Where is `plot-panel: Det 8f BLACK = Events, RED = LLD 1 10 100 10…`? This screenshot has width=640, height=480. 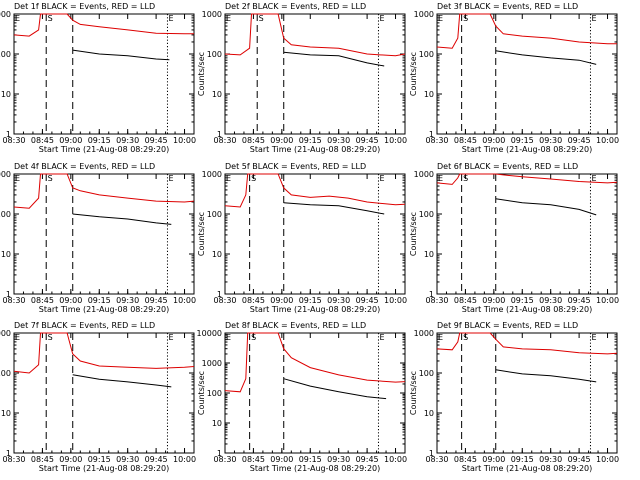 plot-panel: Det 8f BLACK = Events, RED = LLD 1 10 100 10… is located at coordinates (302, 397).